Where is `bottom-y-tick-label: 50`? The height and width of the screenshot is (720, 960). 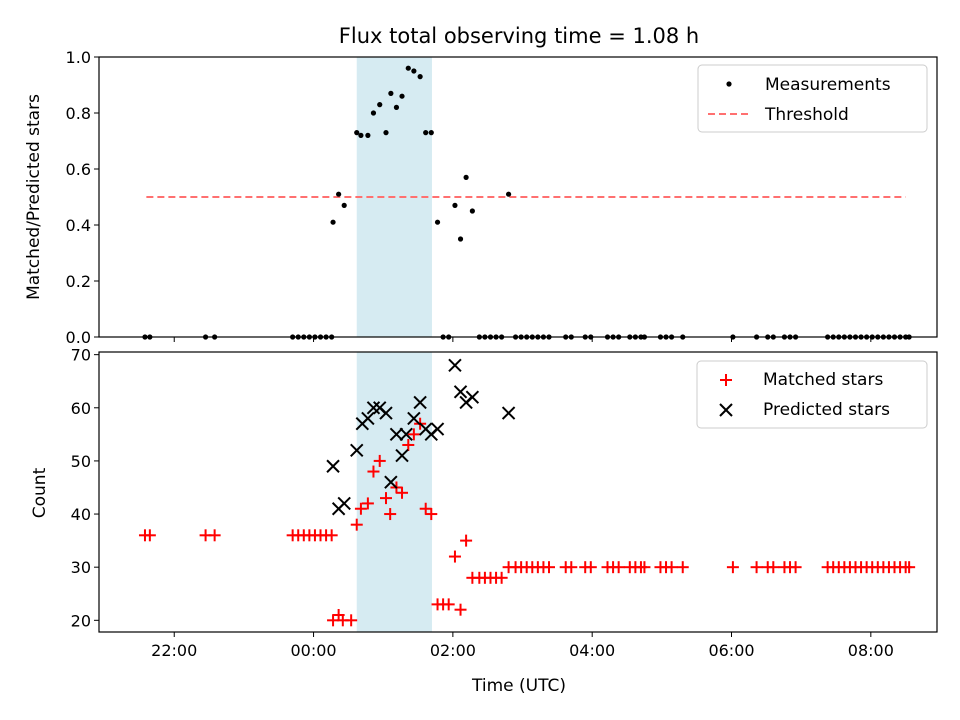
bottom-y-tick-label: 50 is located at coordinates (81, 461).